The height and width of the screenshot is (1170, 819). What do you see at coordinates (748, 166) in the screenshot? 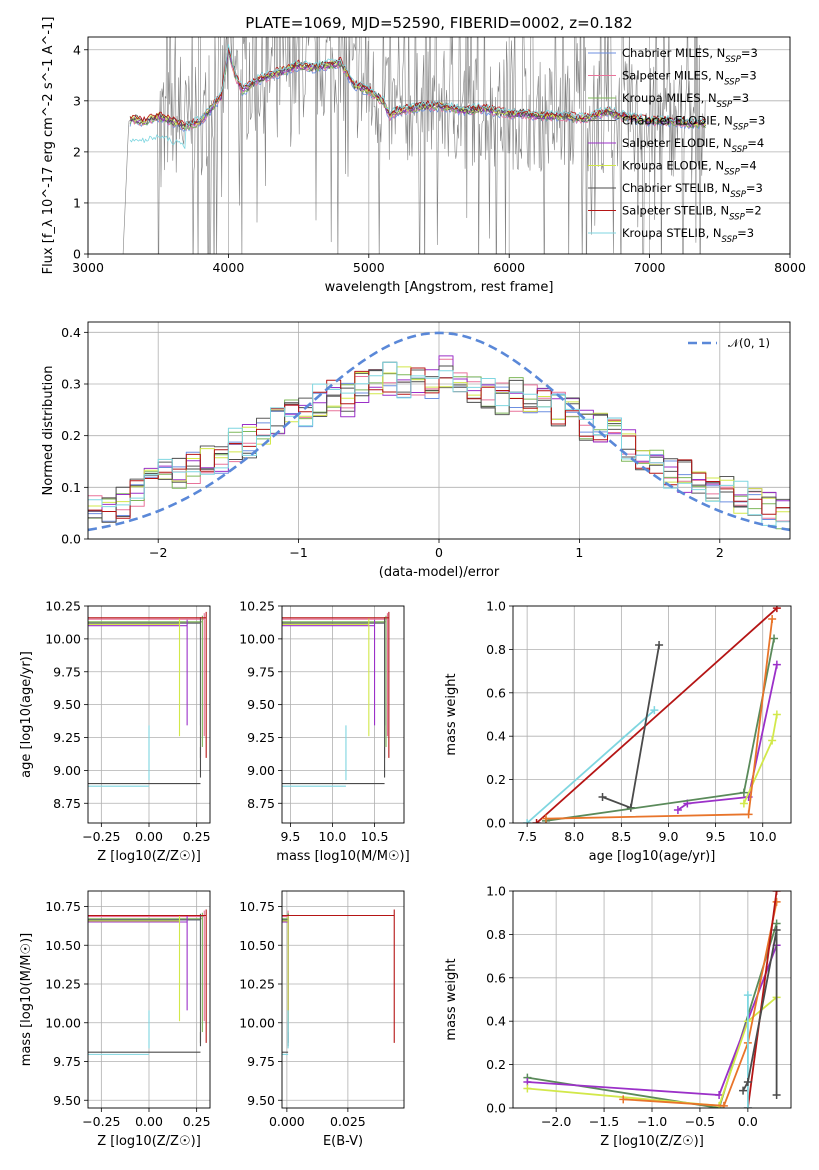
I see `legend-value: =4` at bounding box center [748, 166].